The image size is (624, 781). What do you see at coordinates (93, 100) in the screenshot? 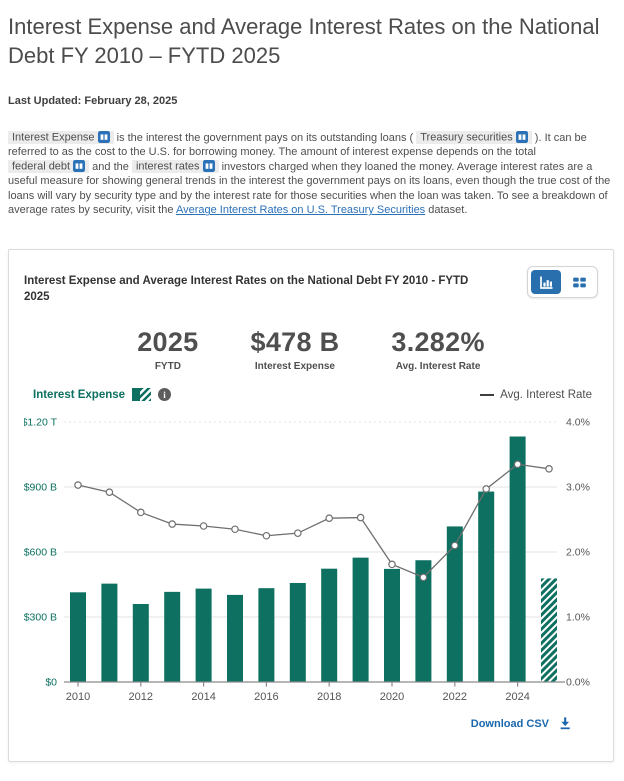
I see `last-updated: Last Updated: February 28, 2025` at bounding box center [93, 100].